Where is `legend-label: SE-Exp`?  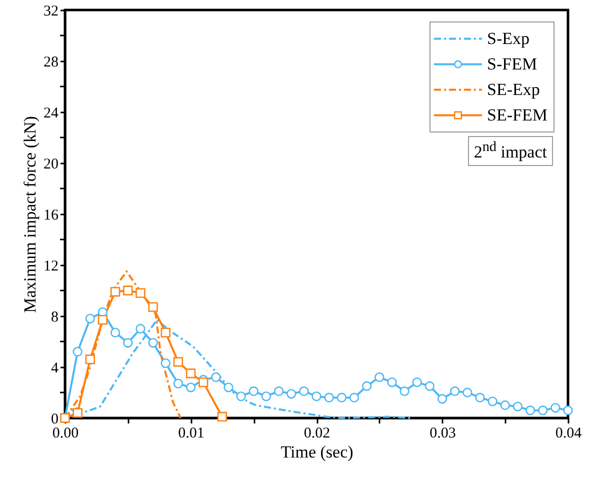 legend-label: SE-Exp is located at coordinates (513, 89).